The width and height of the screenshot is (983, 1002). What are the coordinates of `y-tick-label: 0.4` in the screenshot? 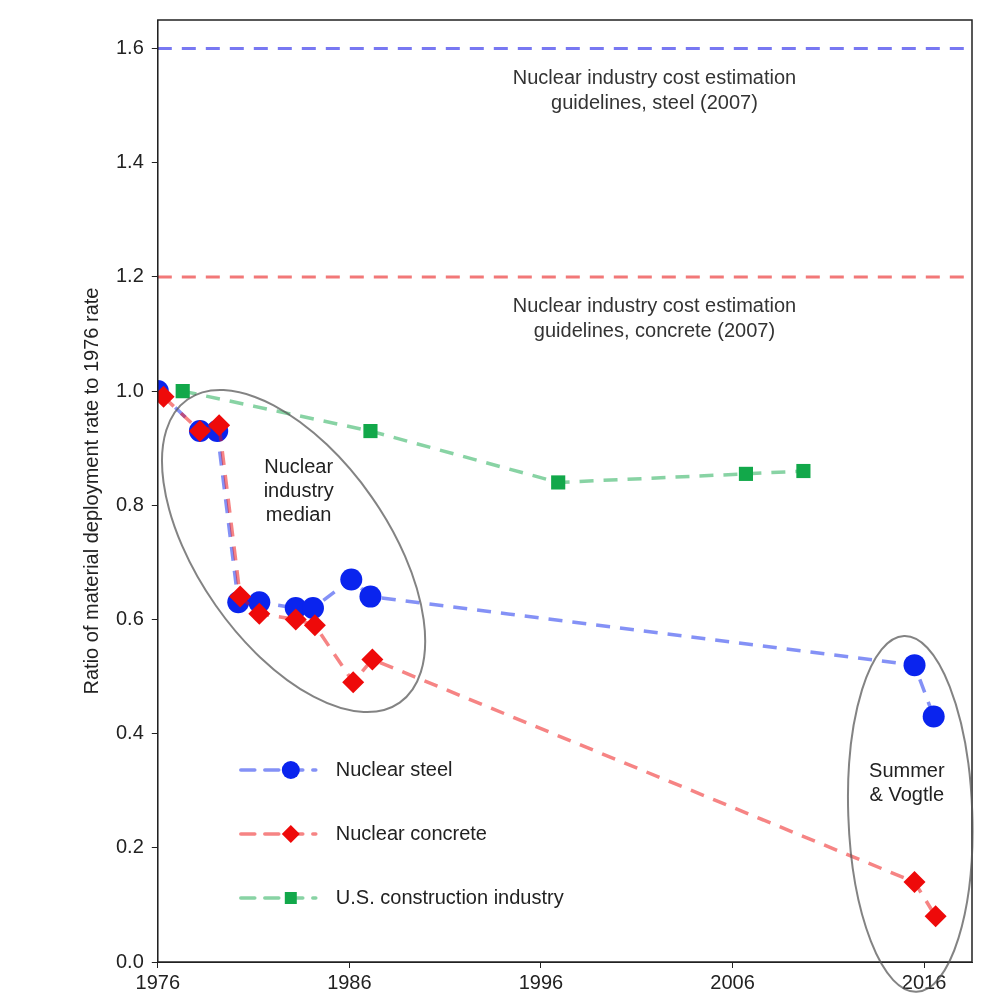 It's located at (129, 732).